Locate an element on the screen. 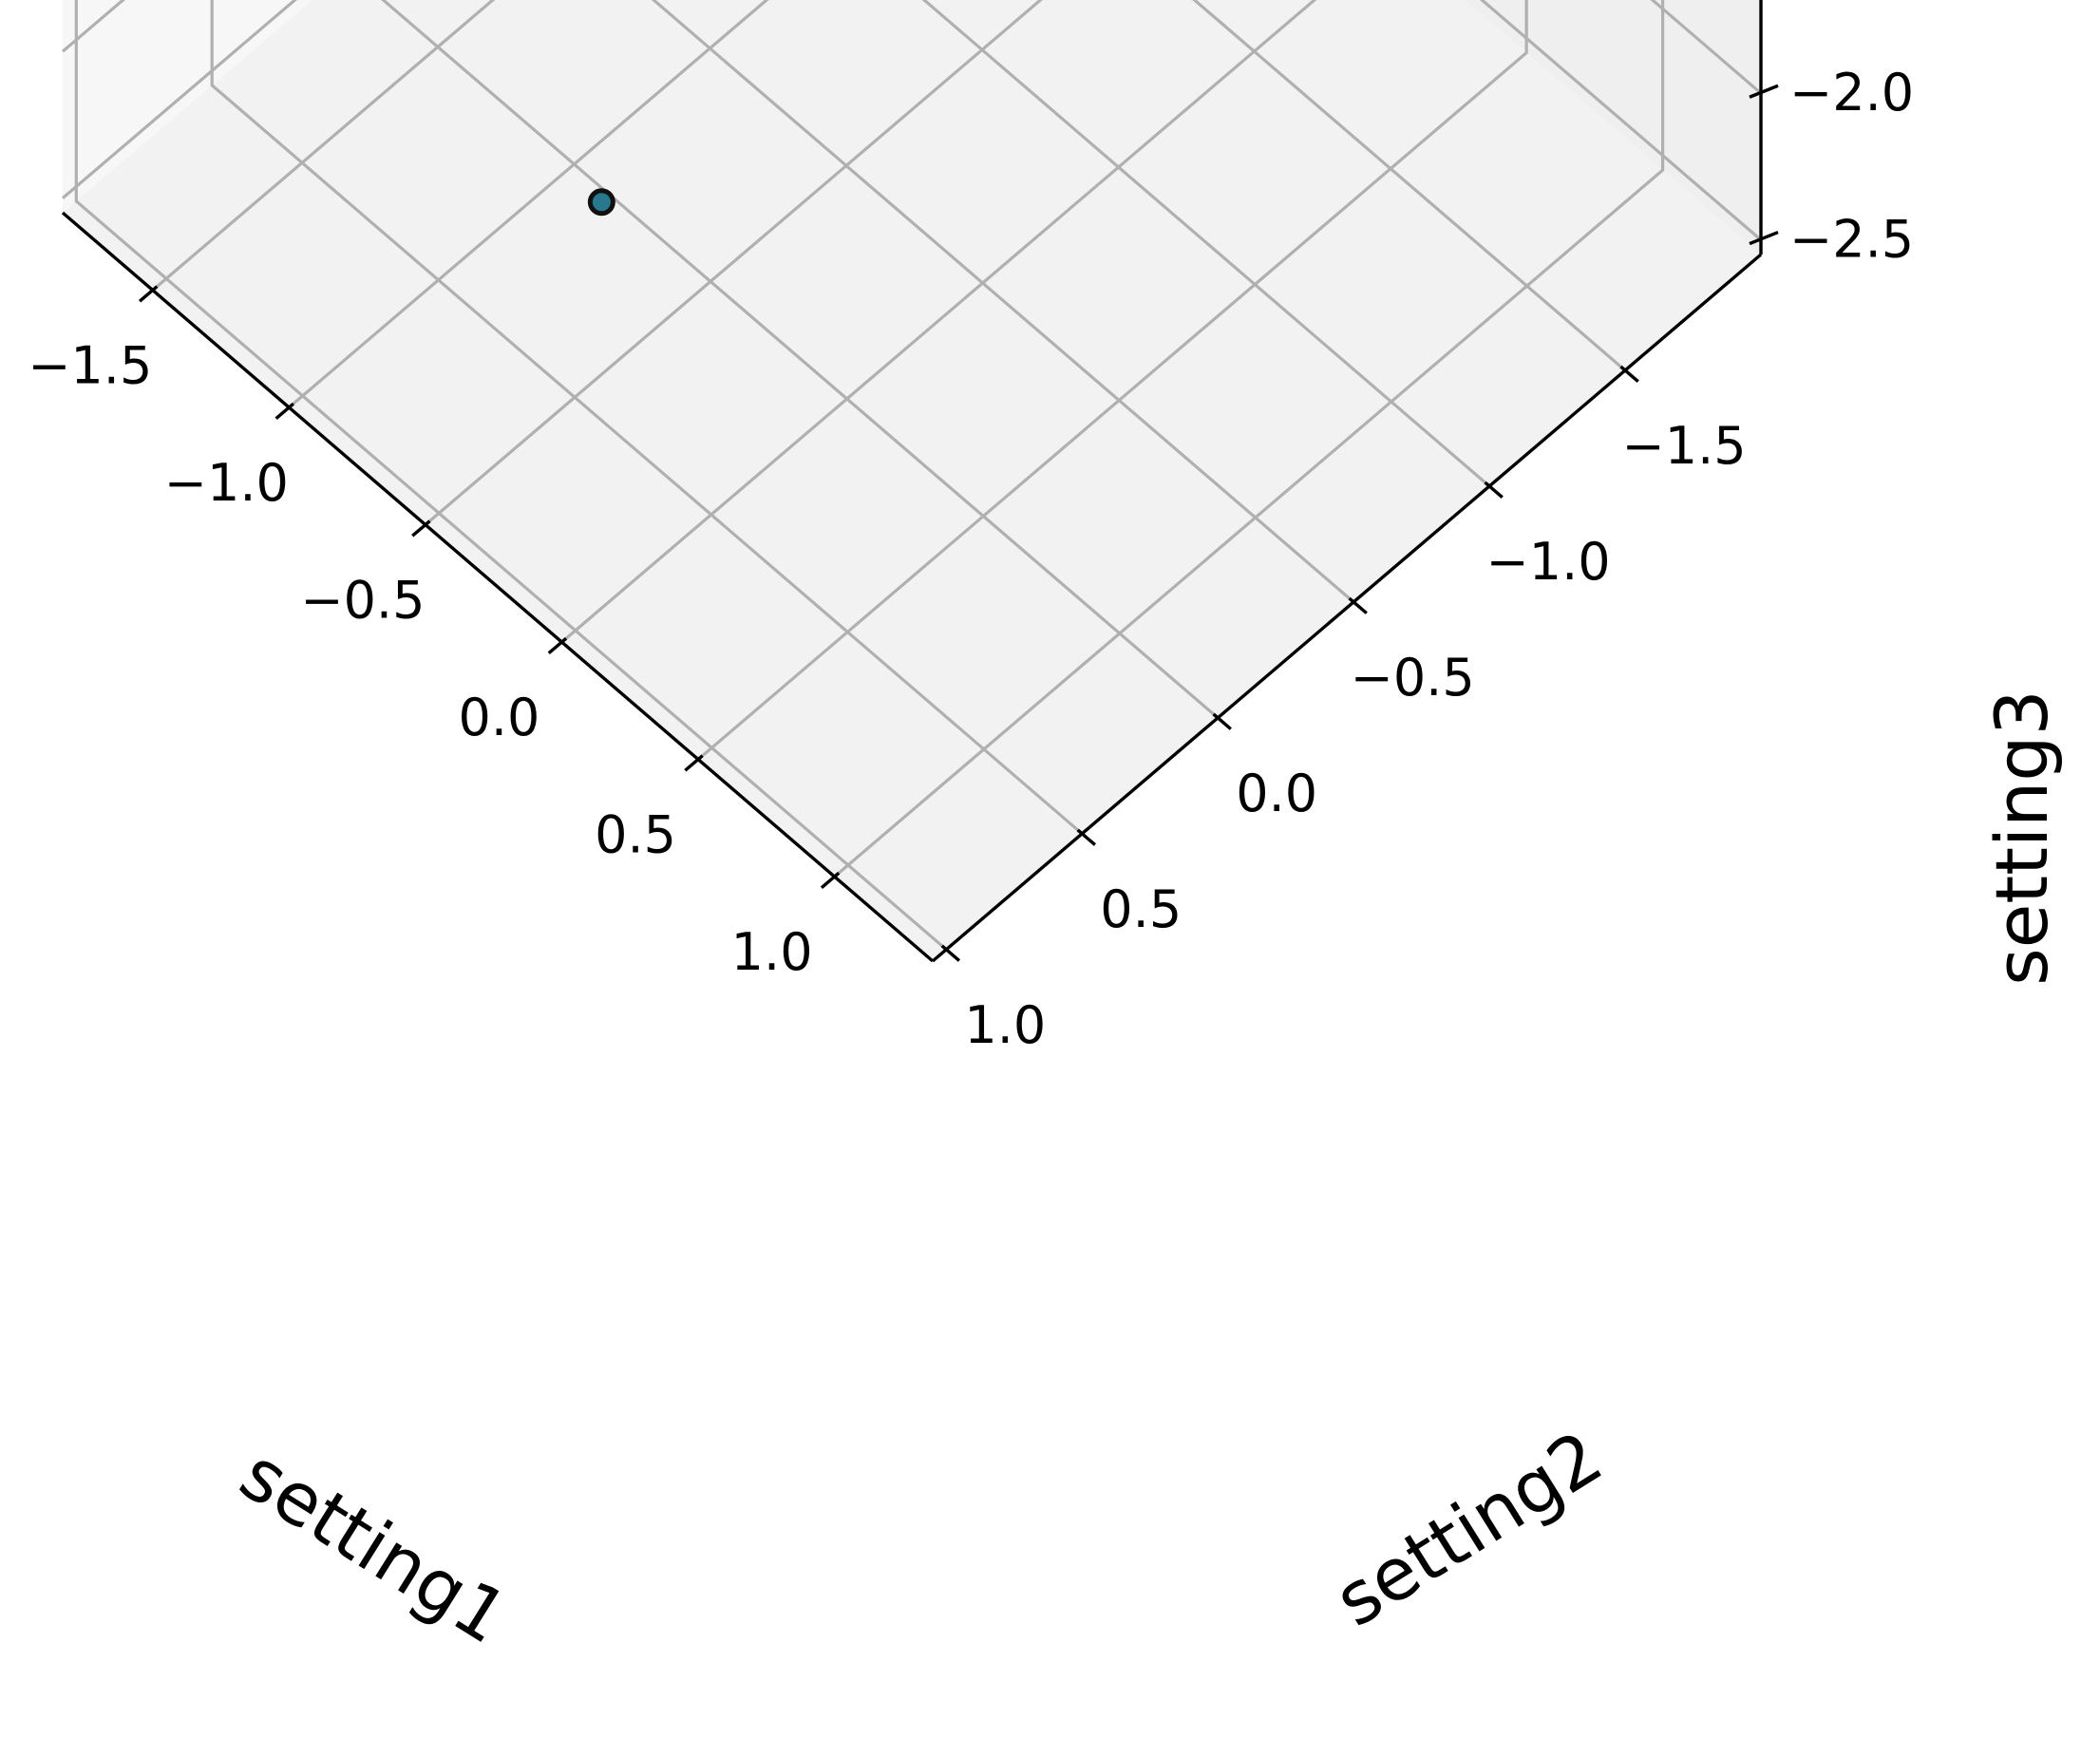 Image resolution: width=2100 pixels, height=1756 pixels. z-tick-label: −2.5 is located at coordinates (1852, 240).